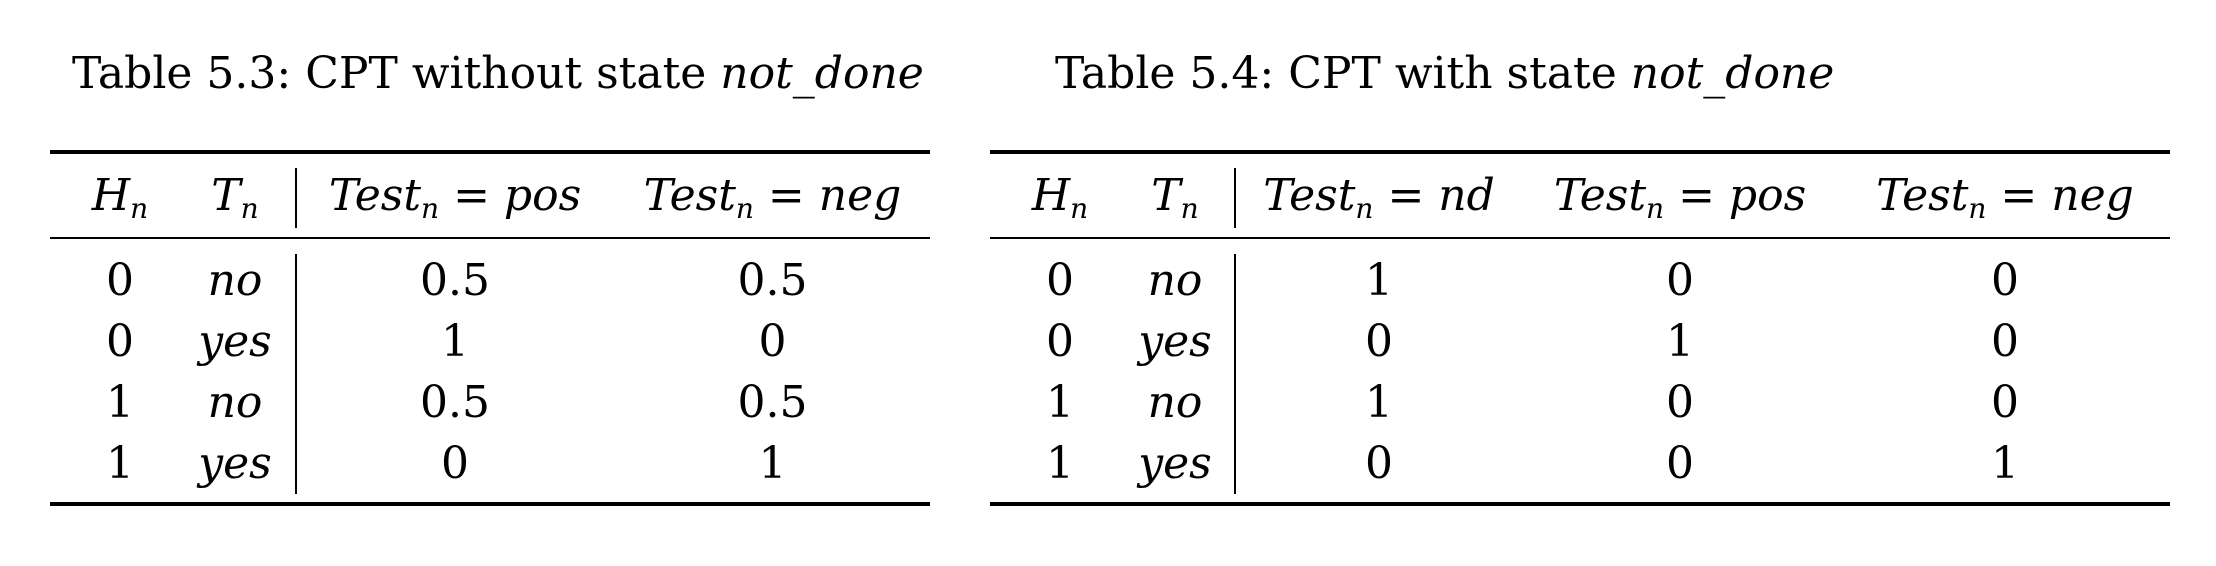 The image size is (2216, 566). Describe the element at coordinates (1379, 197) in the screenshot. I see `header-cell: Testn = nd` at that location.